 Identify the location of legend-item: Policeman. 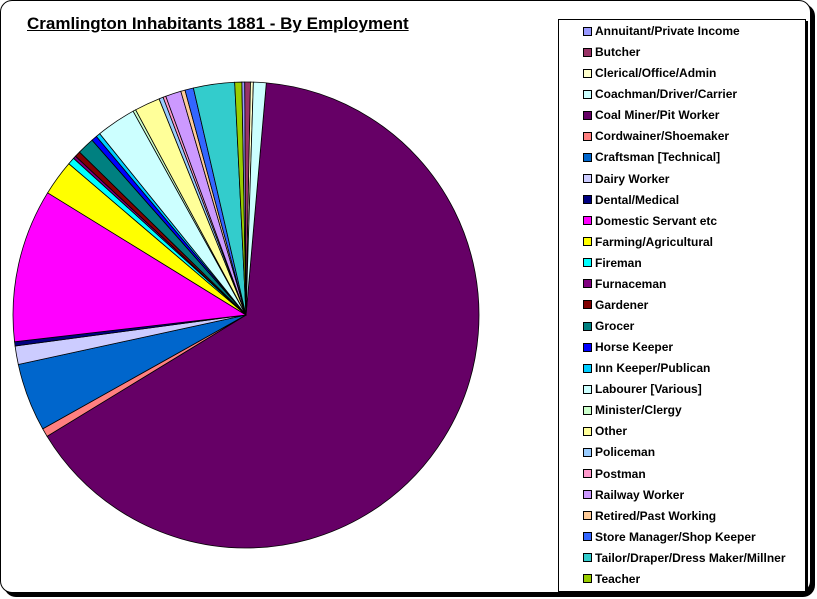
(619, 452).